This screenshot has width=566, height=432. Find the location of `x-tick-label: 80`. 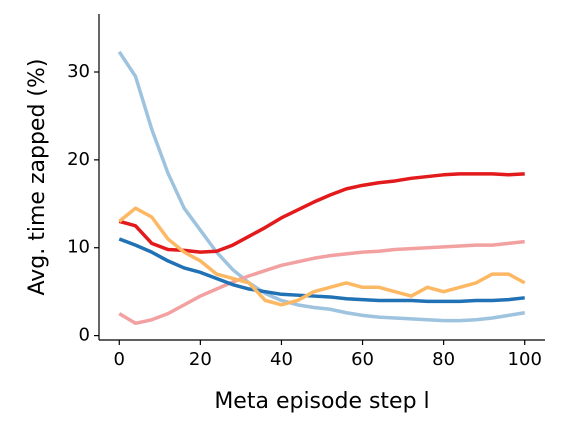

x-tick-label: 80 is located at coordinates (443, 359).